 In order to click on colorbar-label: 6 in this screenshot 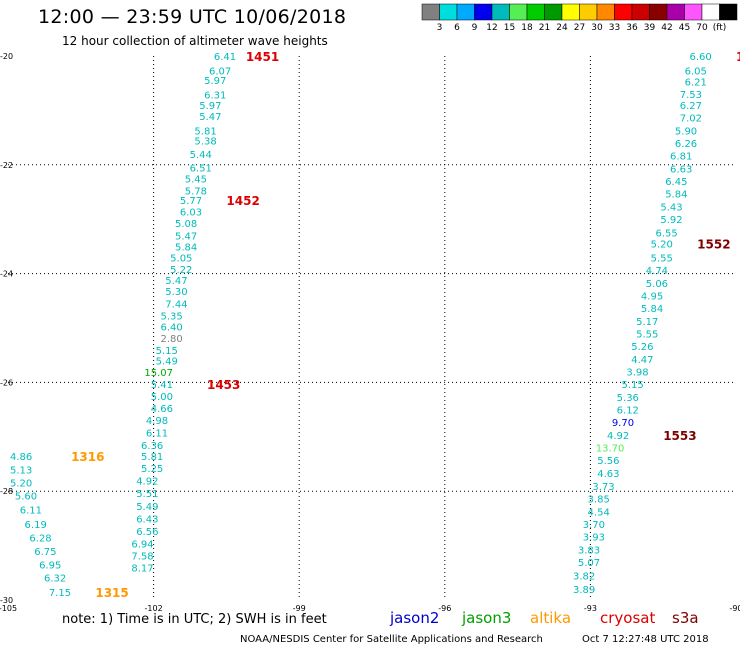, I will do `click(457, 28)`.